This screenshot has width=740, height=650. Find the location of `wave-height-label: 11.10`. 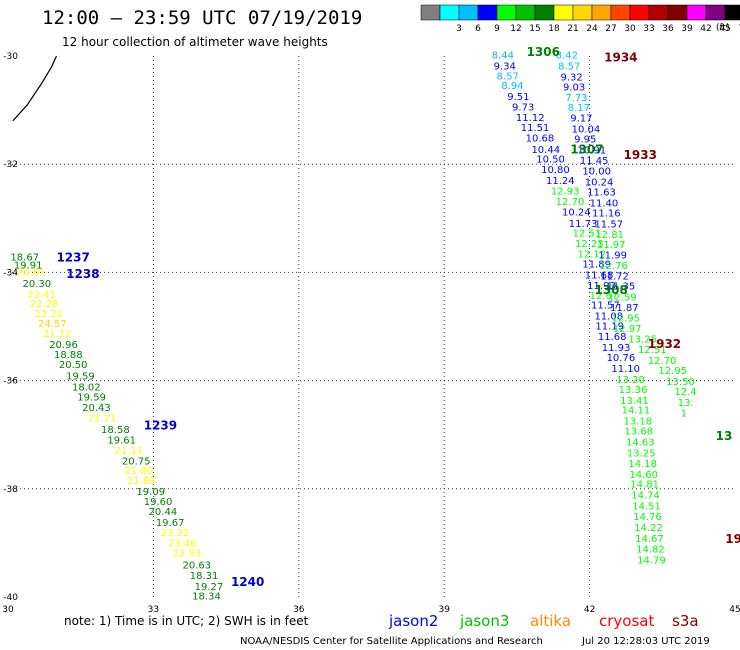

wave-height-label: 11.10 is located at coordinates (625, 369).